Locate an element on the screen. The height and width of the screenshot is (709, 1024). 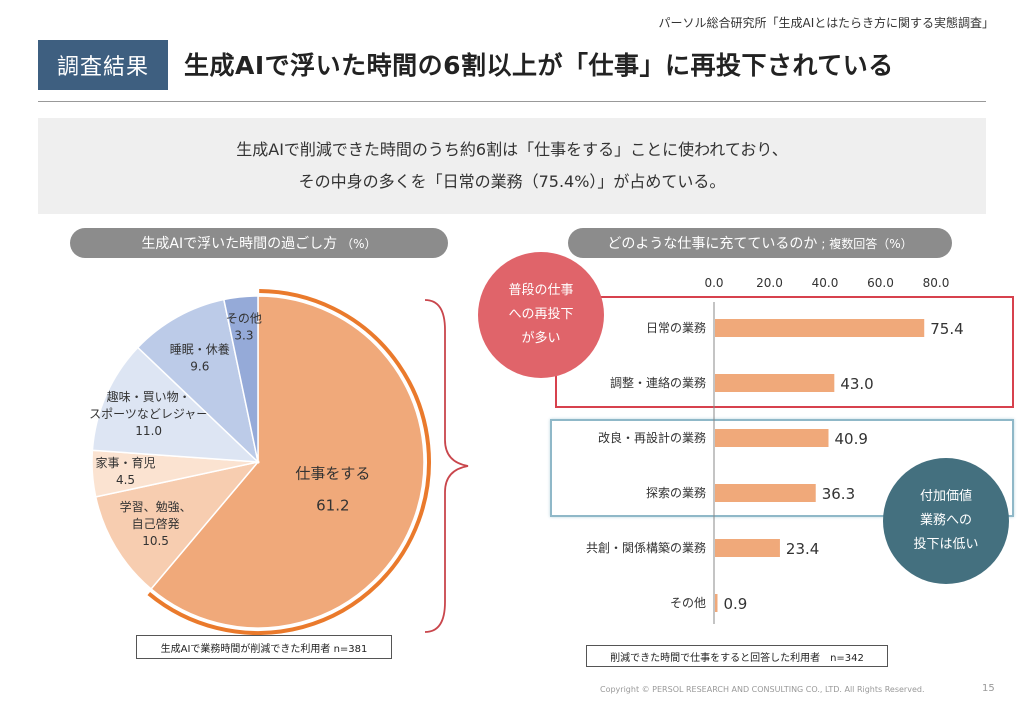
pie-unit-text: （%） is located at coordinates (359, 243).